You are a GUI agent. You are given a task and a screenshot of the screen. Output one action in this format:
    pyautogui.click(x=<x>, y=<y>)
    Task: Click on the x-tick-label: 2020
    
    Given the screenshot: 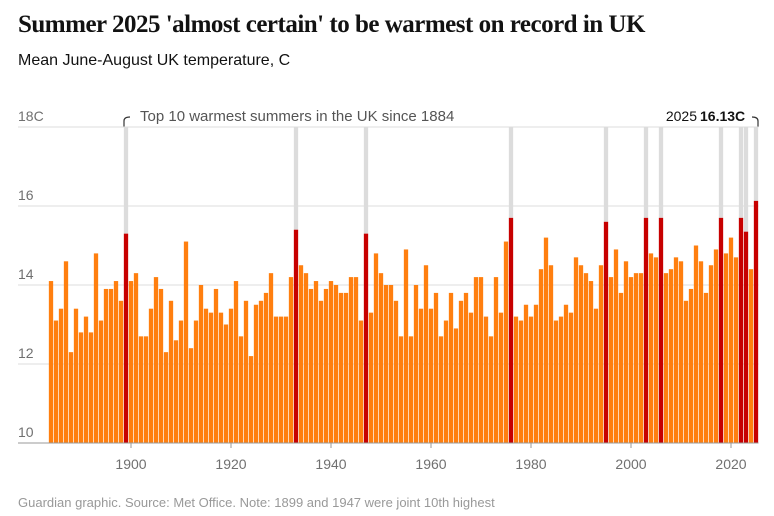 What is the action you would take?
    pyautogui.click(x=730, y=464)
    